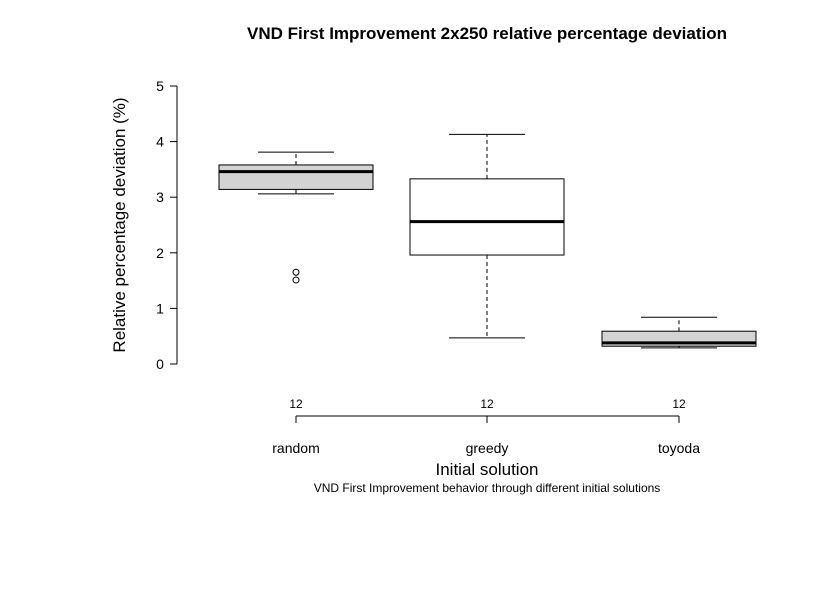  I want to click on count-label-toyoda: 12, so click(679, 404).